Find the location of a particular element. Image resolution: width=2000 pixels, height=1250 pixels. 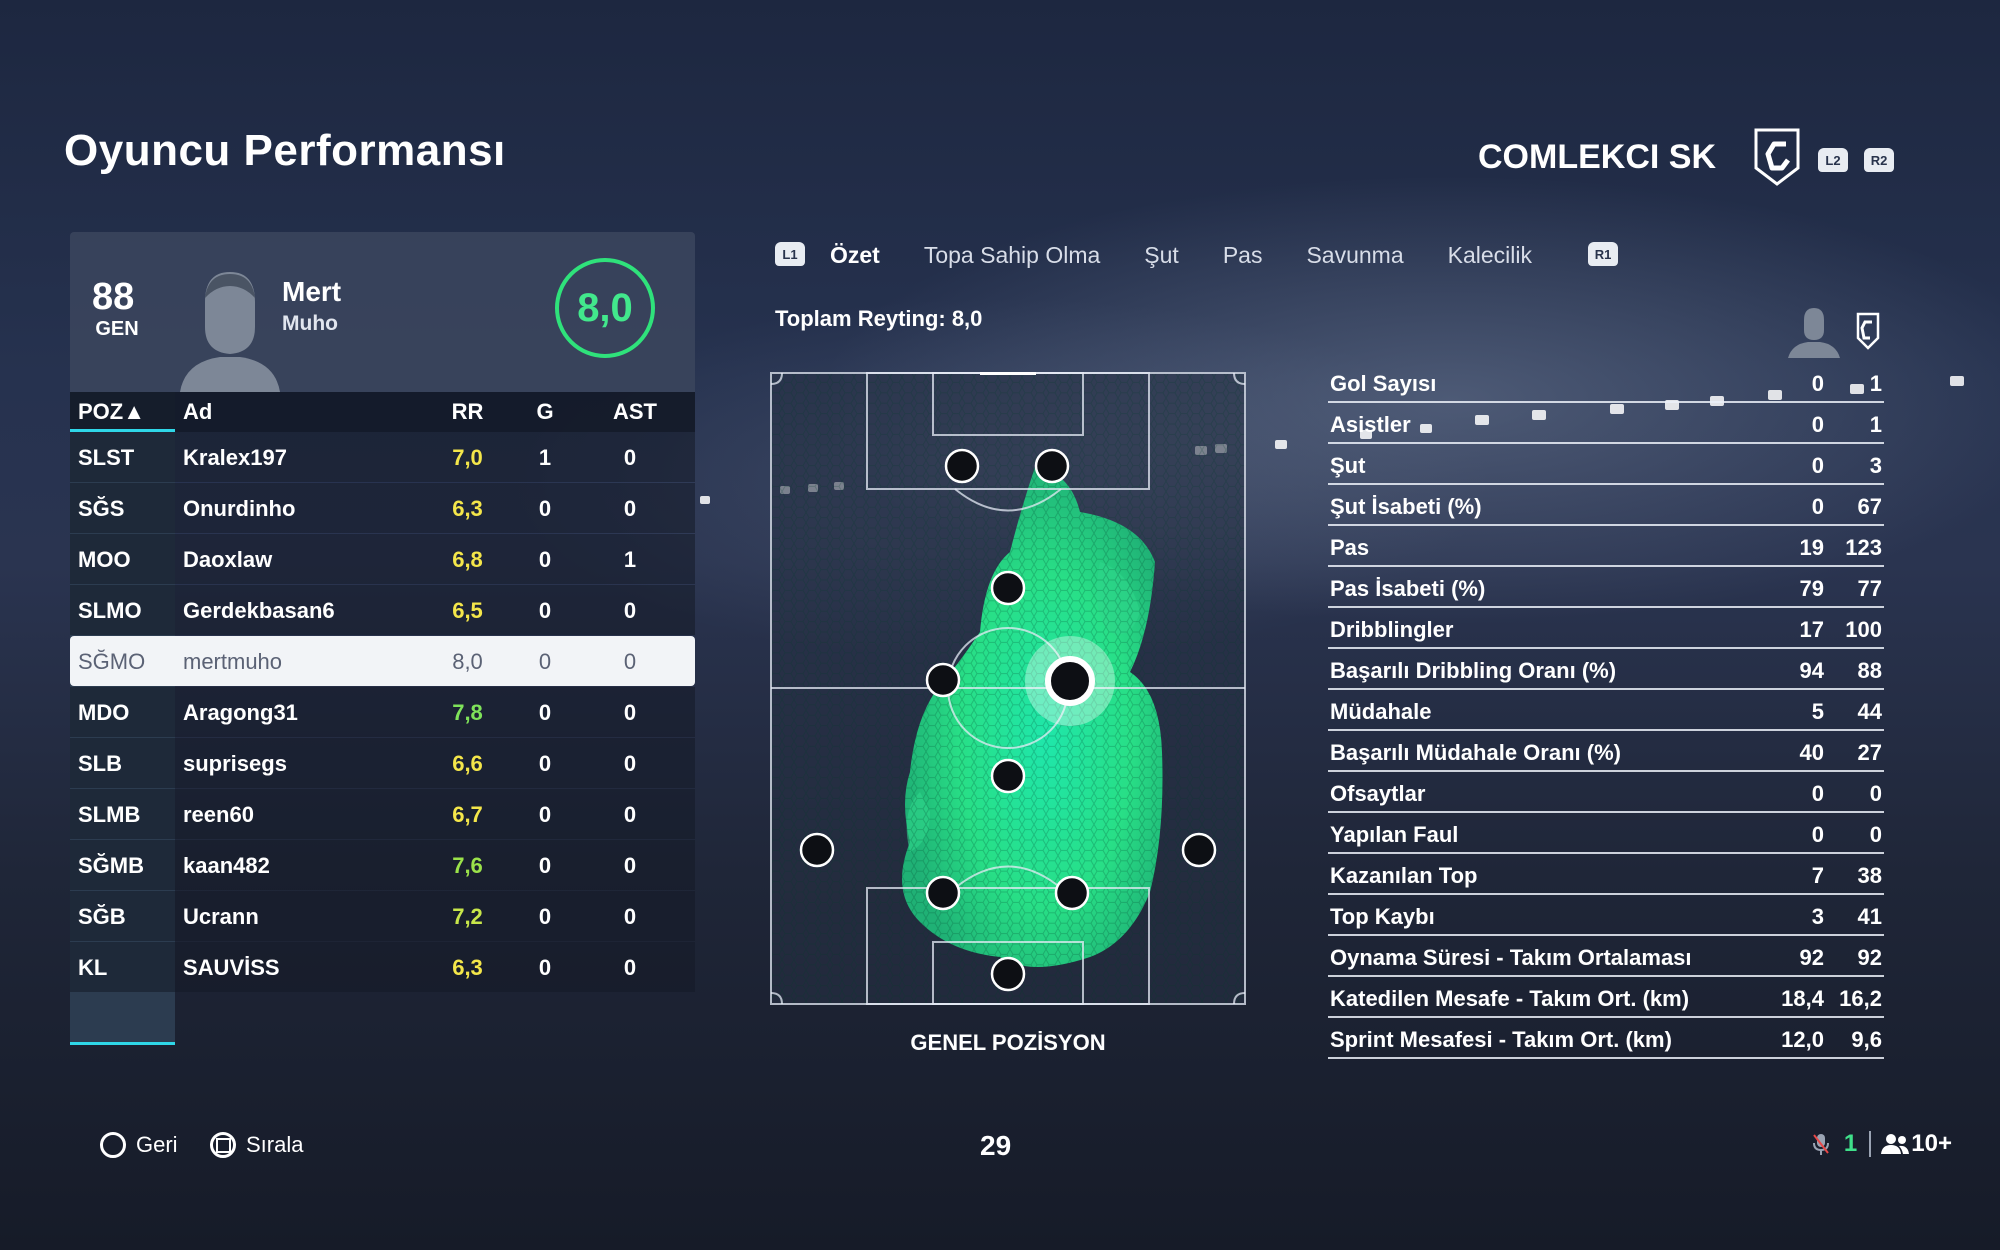

mic-muted-icon is located at coordinates (1821, 1144).